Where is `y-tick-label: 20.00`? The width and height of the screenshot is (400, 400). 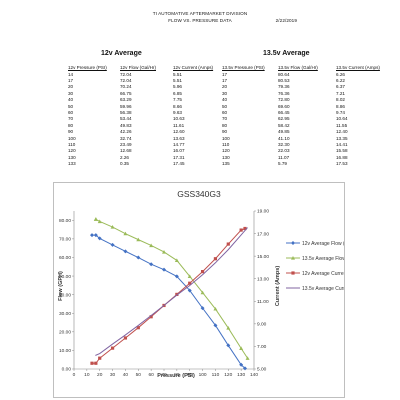
y-tick-label: 20.00 is located at coordinates (65, 333).